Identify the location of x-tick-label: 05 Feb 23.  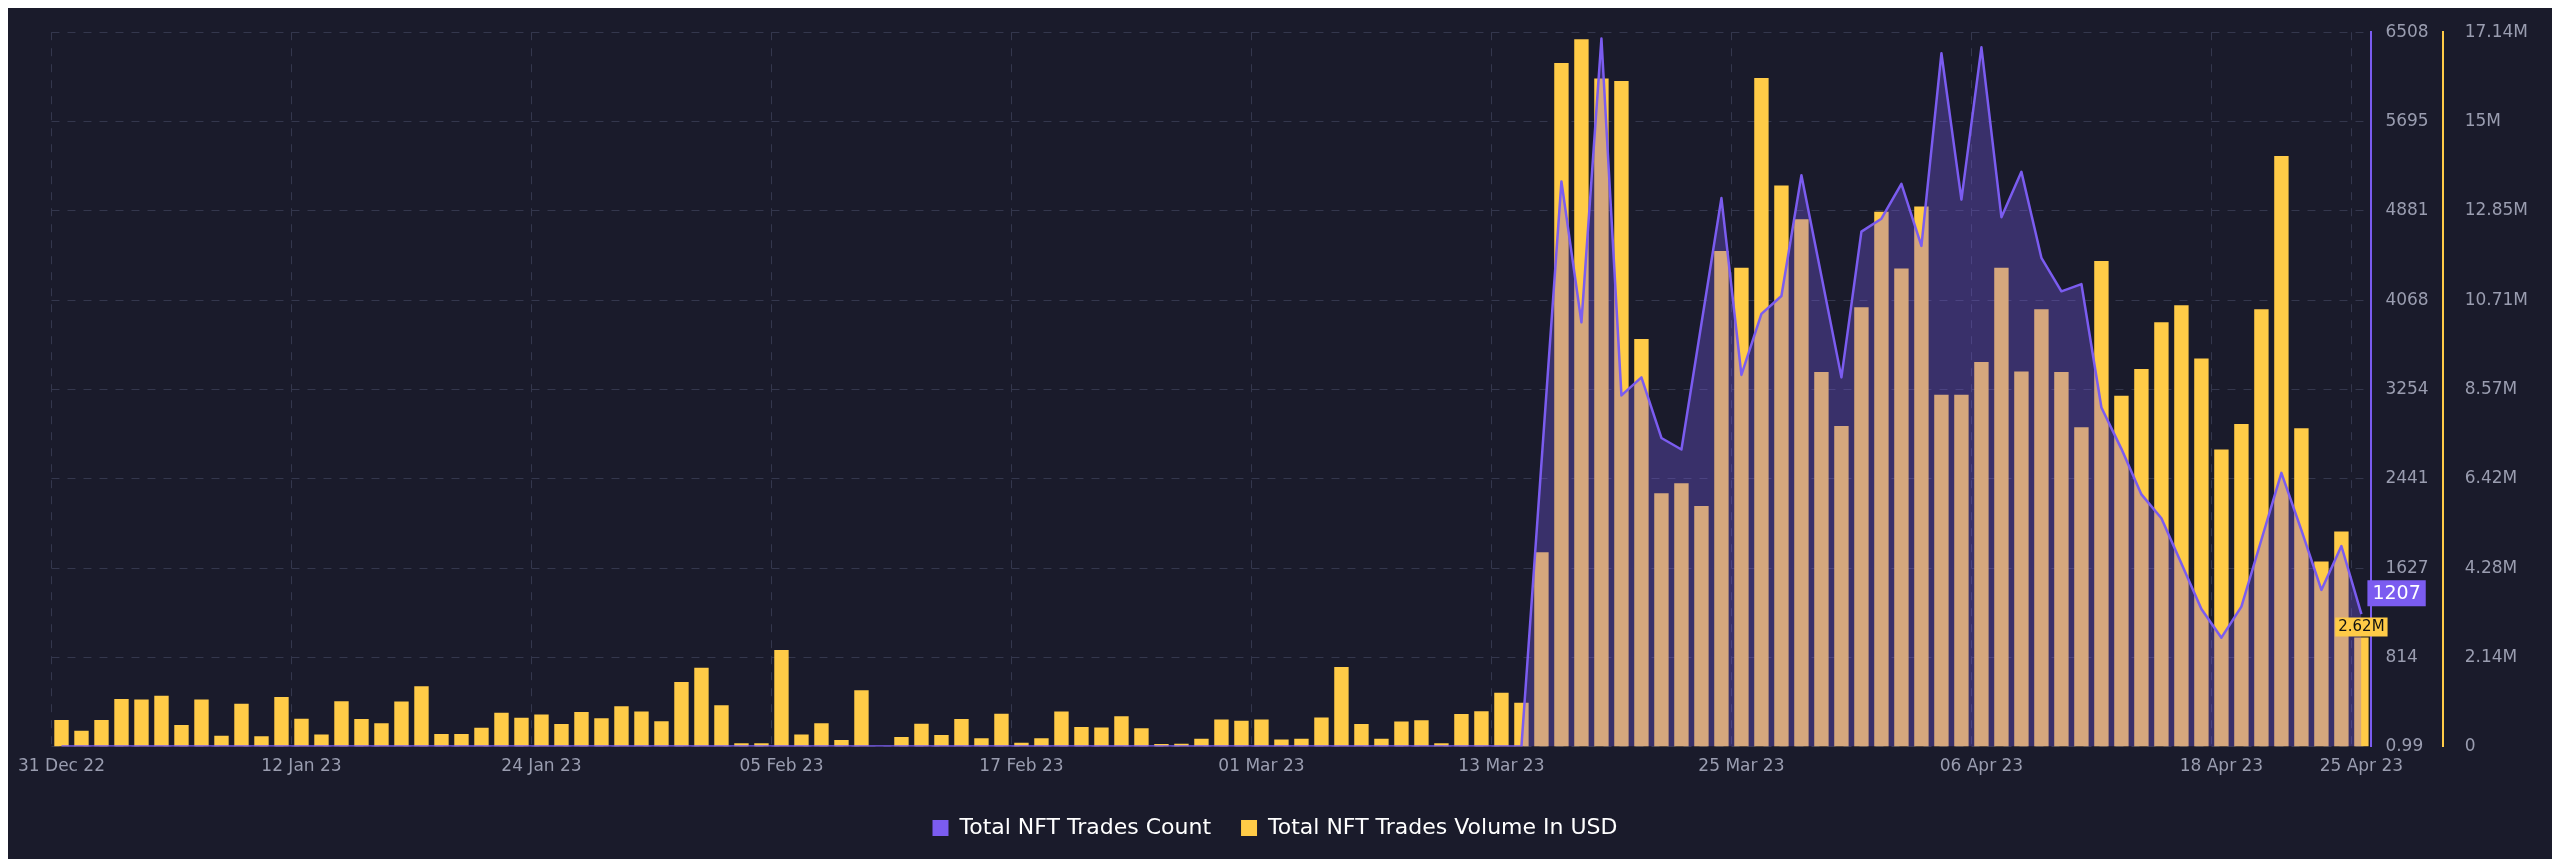
(781, 765).